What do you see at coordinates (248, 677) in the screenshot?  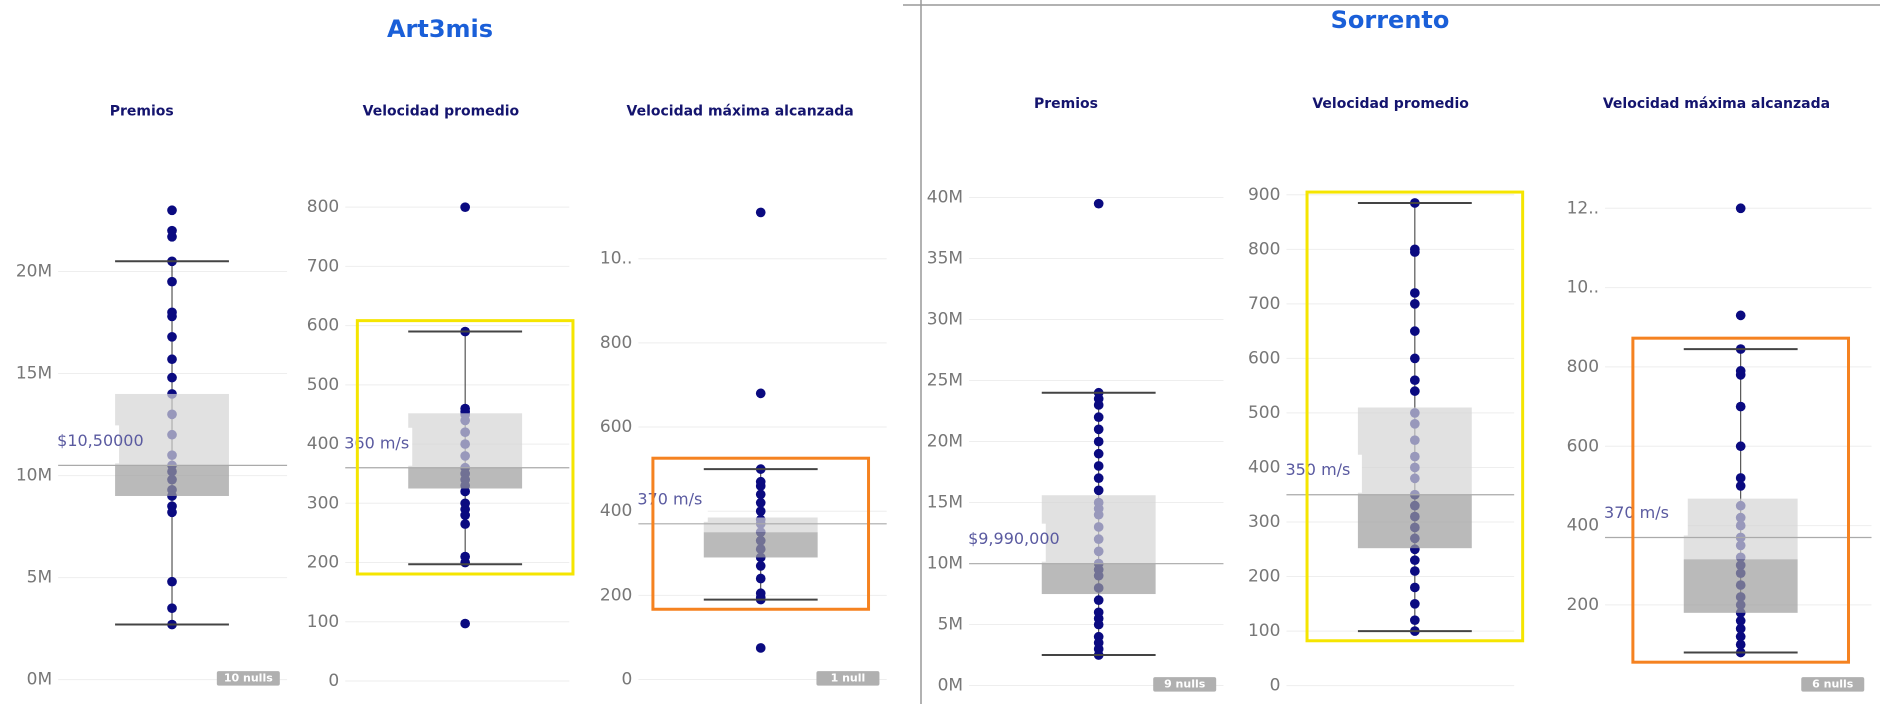 I see `nulls-label: 10 nulls` at bounding box center [248, 677].